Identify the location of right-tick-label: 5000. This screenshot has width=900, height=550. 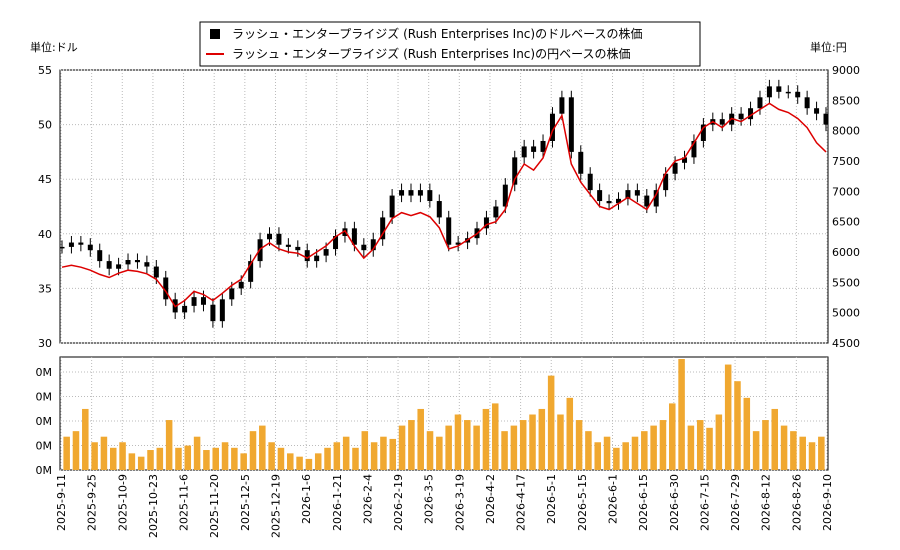
(846, 313).